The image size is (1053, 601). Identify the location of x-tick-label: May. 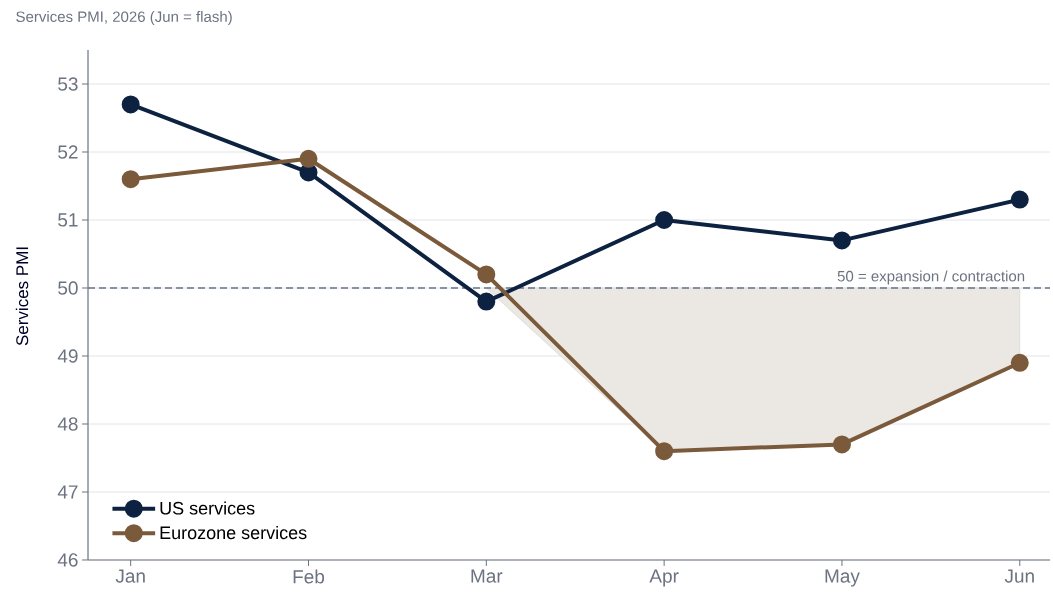
(842, 578).